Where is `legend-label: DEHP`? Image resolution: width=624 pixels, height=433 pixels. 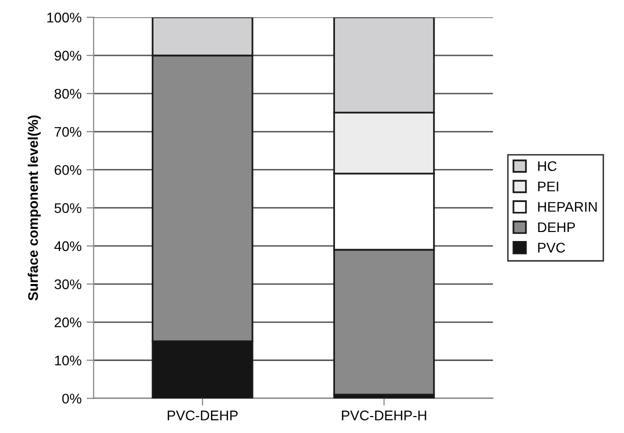
legend-label: DEHP is located at coordinates (556, 227).